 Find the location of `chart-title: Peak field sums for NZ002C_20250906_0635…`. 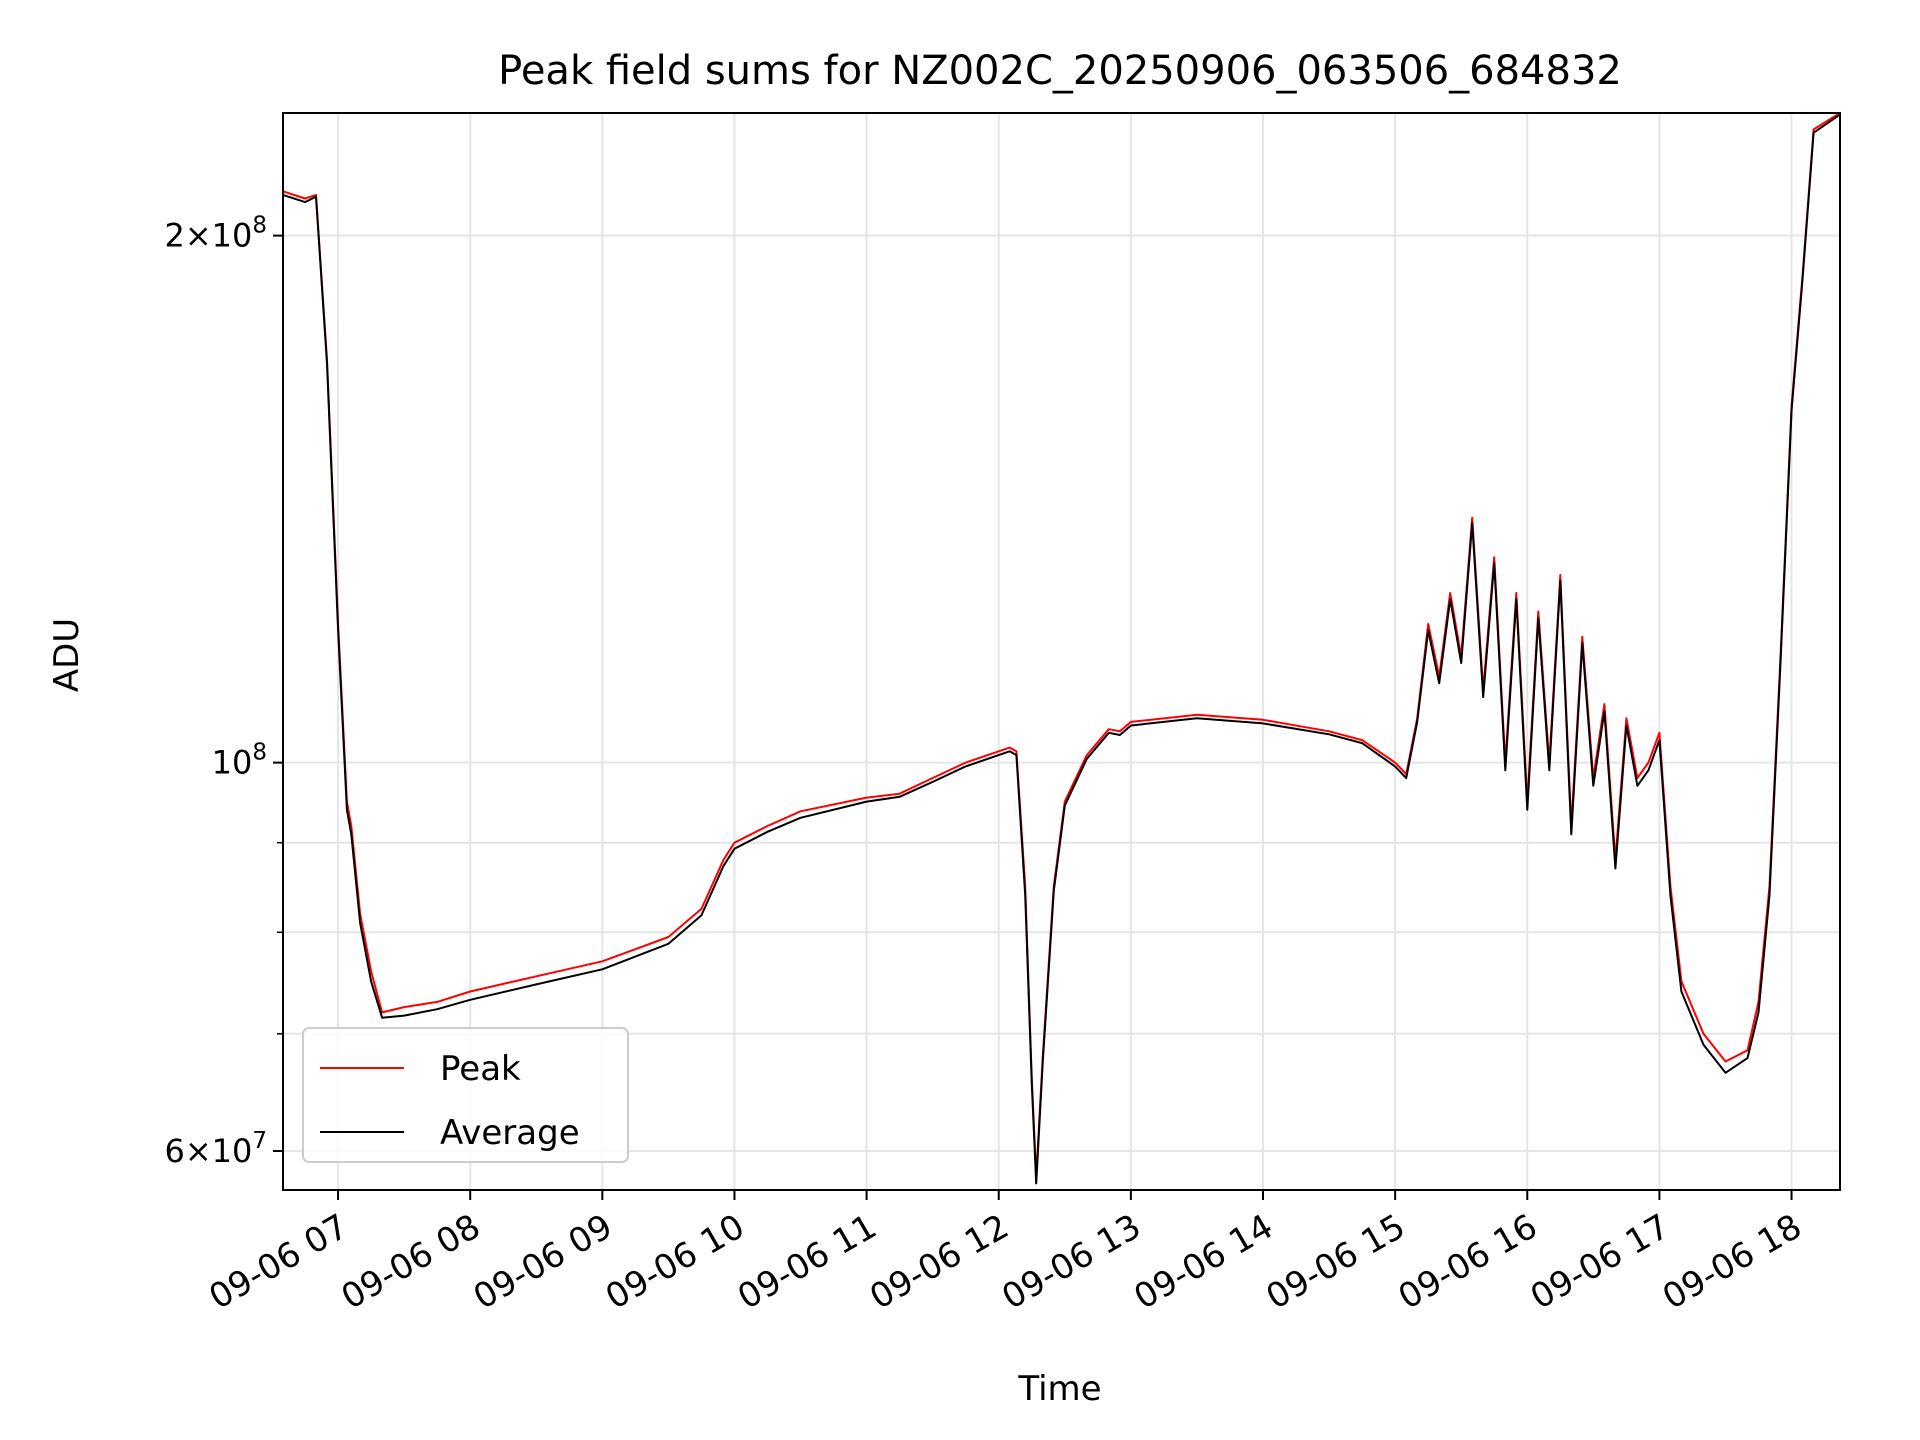

chart-title: Peak field sums for NZ002C_20250906_0635… is located at coordinates (1060, 71).